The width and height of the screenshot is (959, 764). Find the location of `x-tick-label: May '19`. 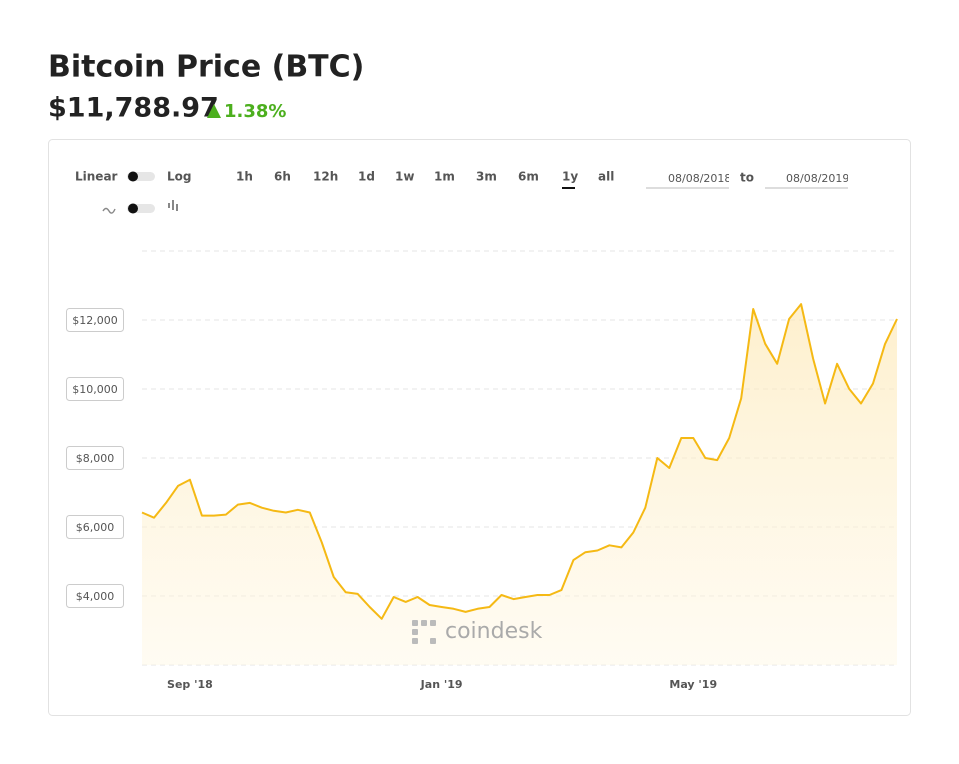

x-tick-label: May '19 is located at coordinates (693, 684).